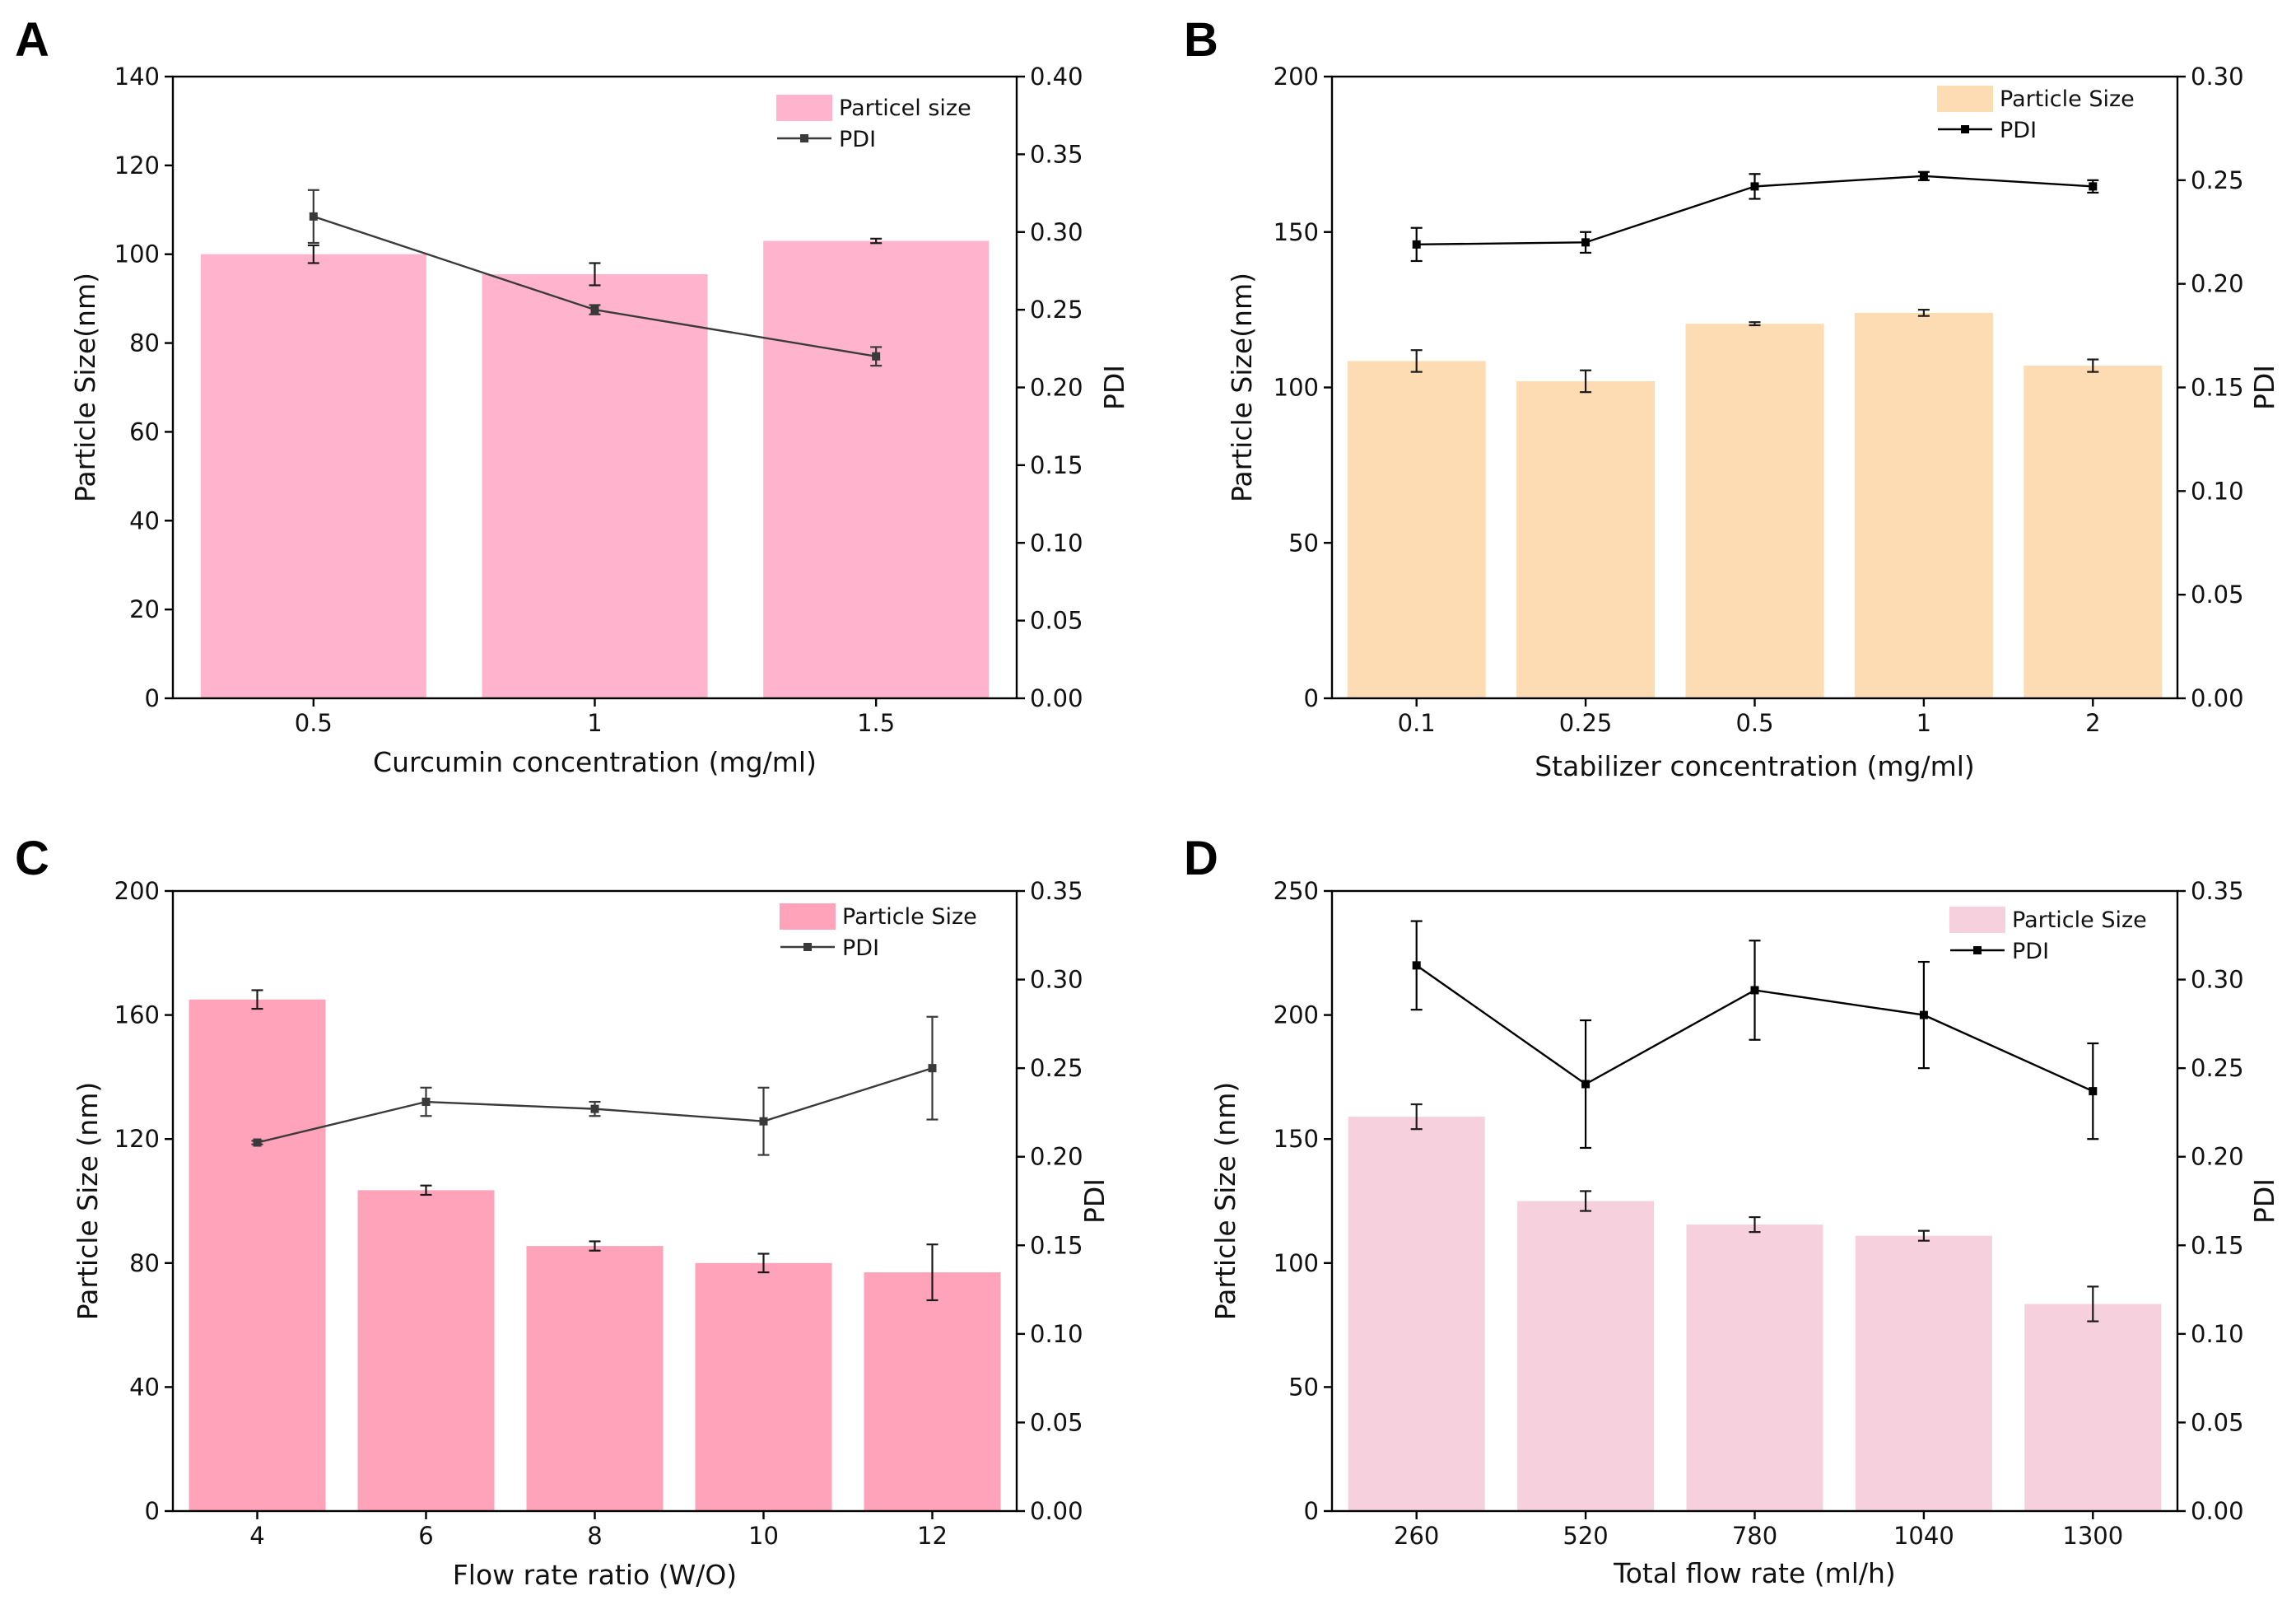  What do you see at coordinates (905, 108) in the screenshot?
I see `legend-label: Particel size` at bounding box center [905, 108].